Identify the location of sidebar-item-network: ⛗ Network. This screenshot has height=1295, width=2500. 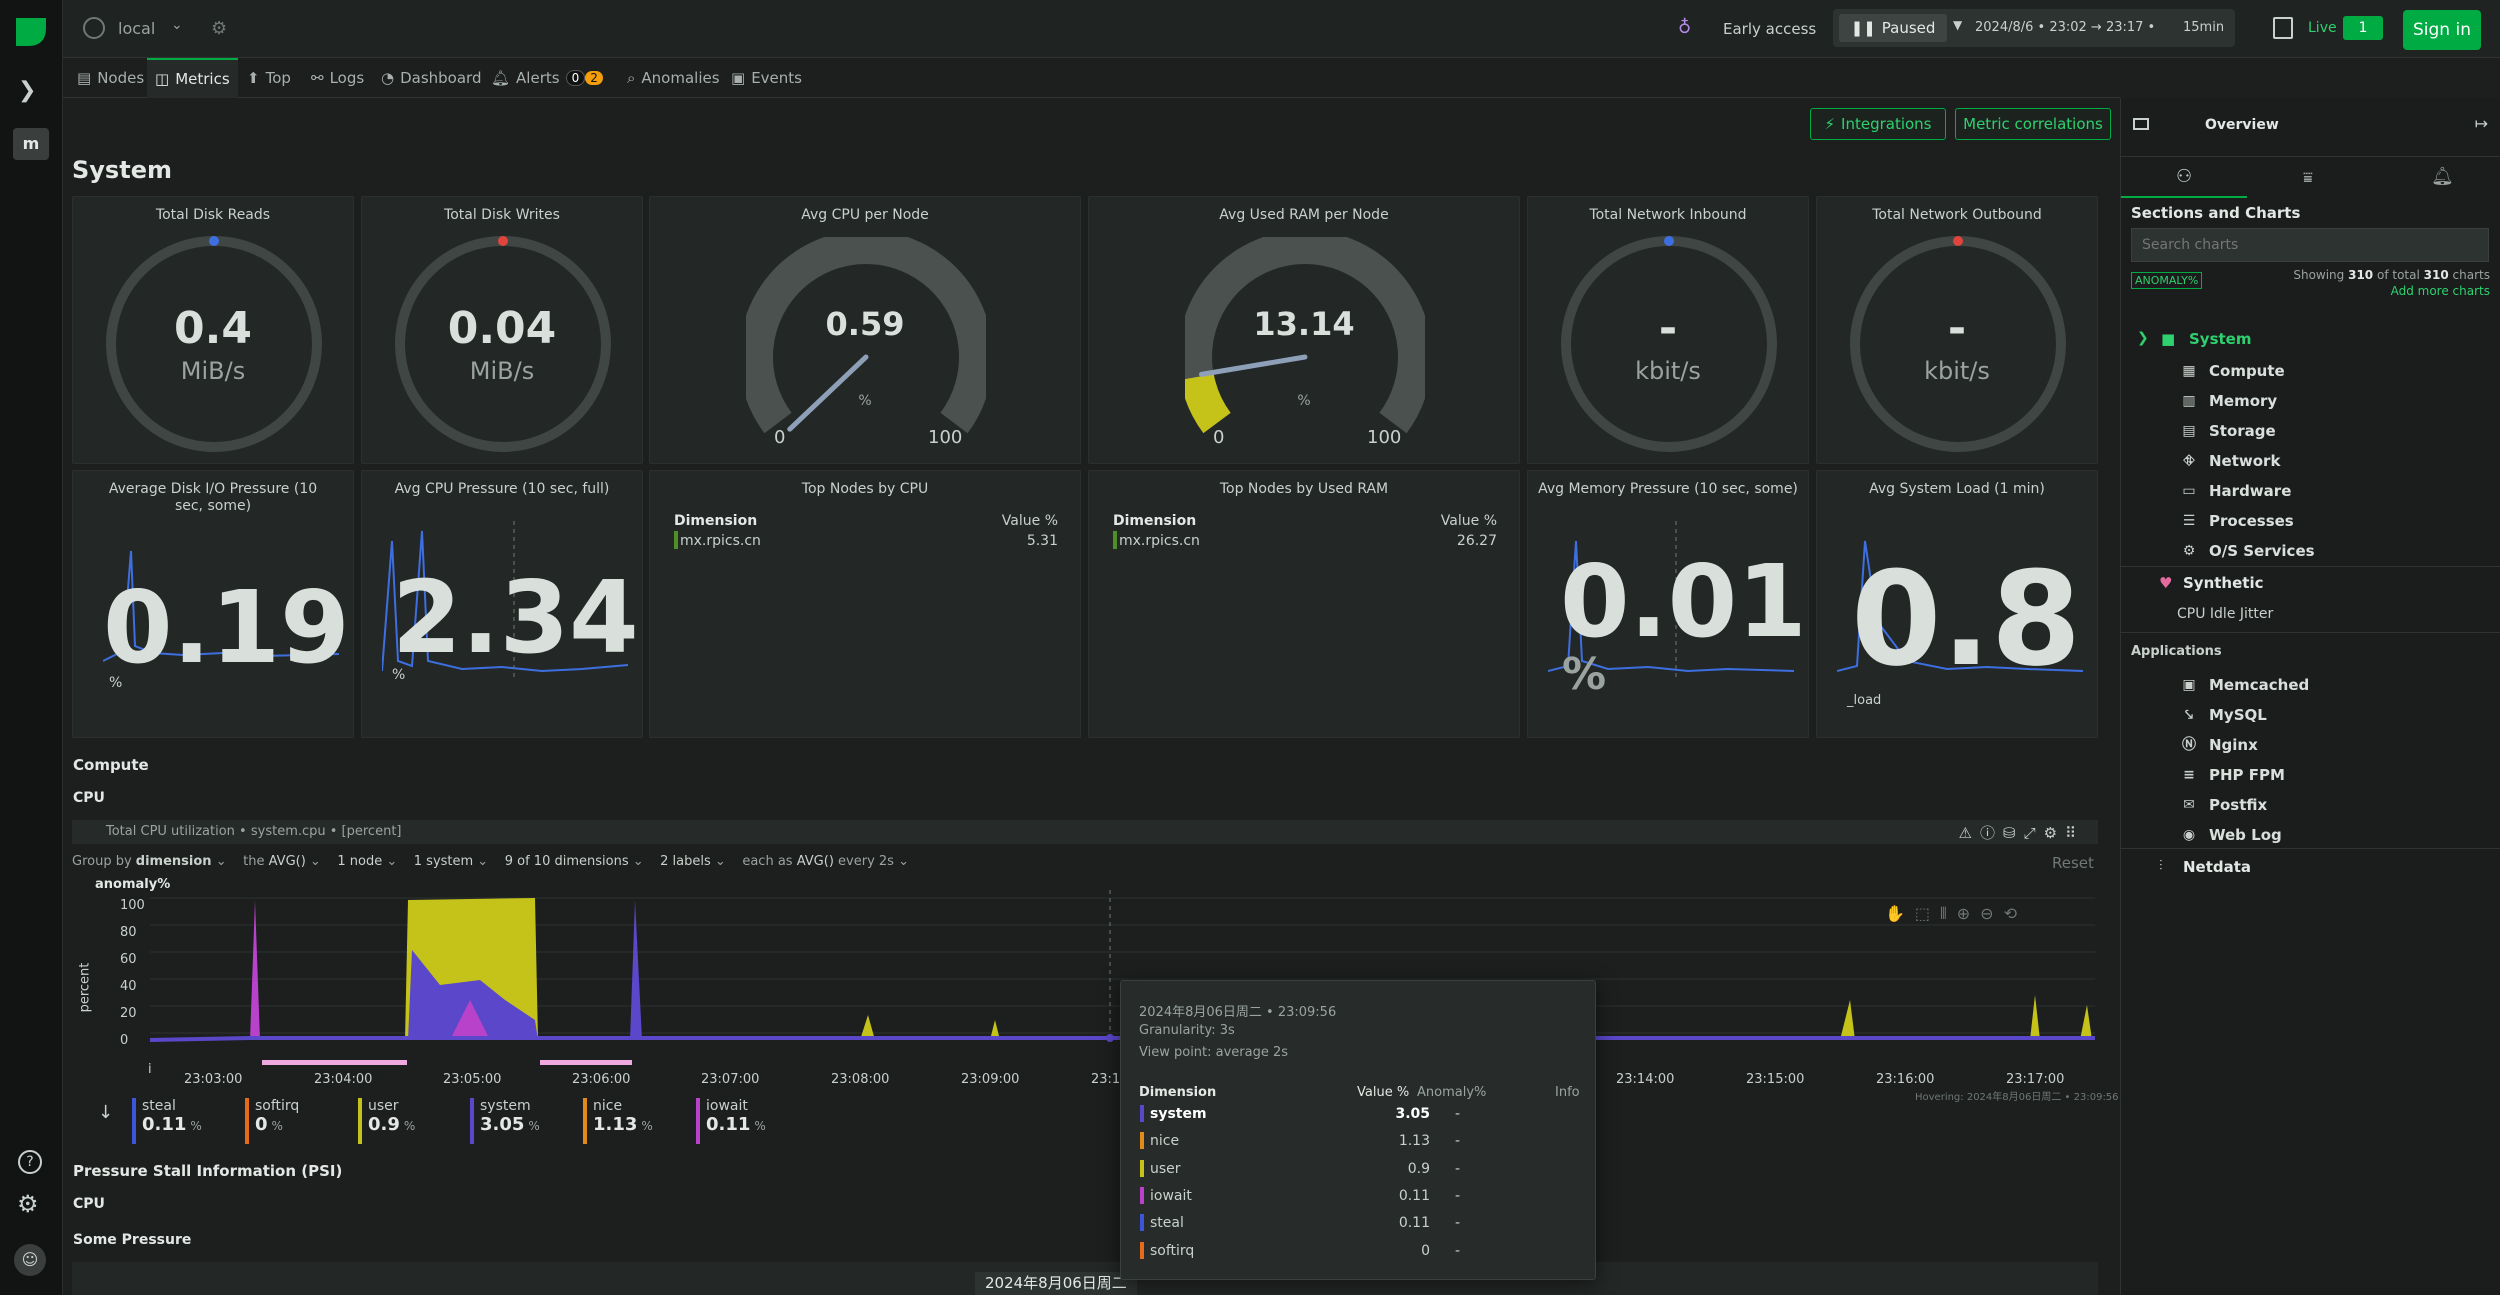
(2230, 461).